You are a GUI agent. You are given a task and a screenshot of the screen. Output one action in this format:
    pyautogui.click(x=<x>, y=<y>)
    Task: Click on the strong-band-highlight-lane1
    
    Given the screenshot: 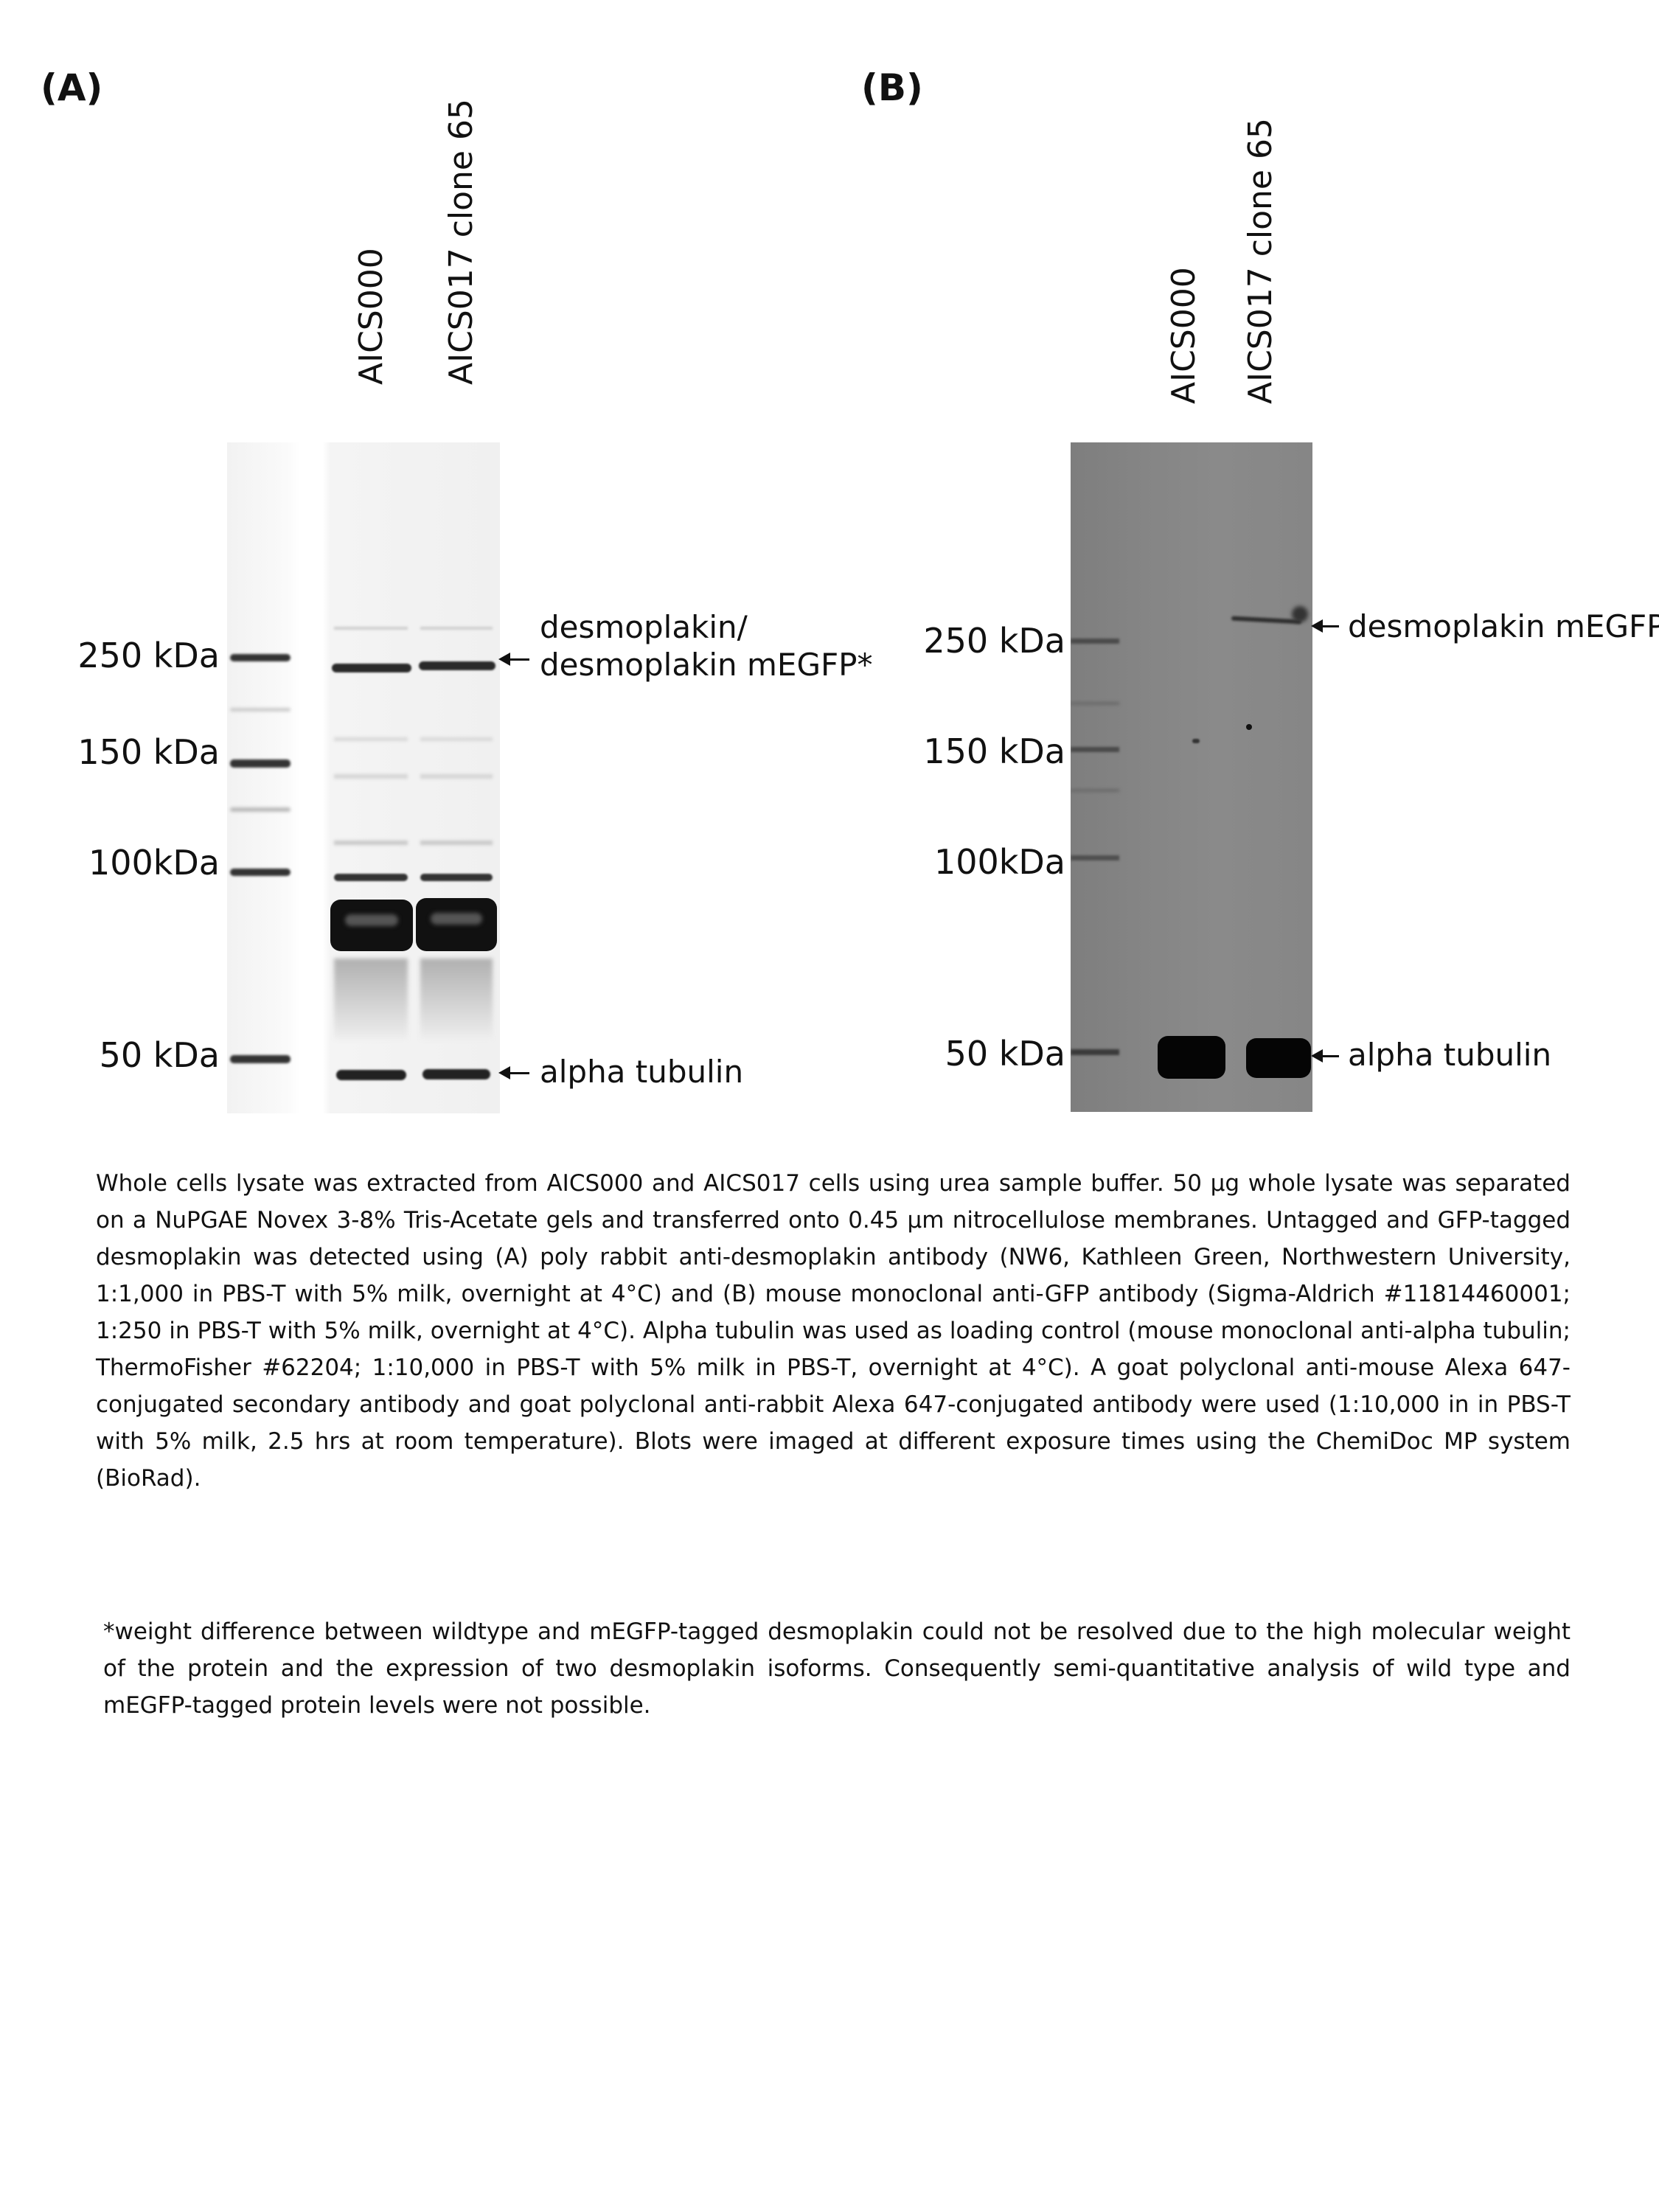 What is the action you would take?
    pyautogui.click(x=371, y=920)
    